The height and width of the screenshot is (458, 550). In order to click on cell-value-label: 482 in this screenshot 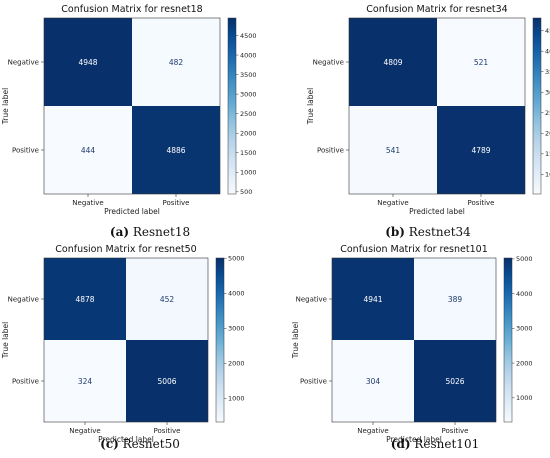, I will do `click(176, 62)`.